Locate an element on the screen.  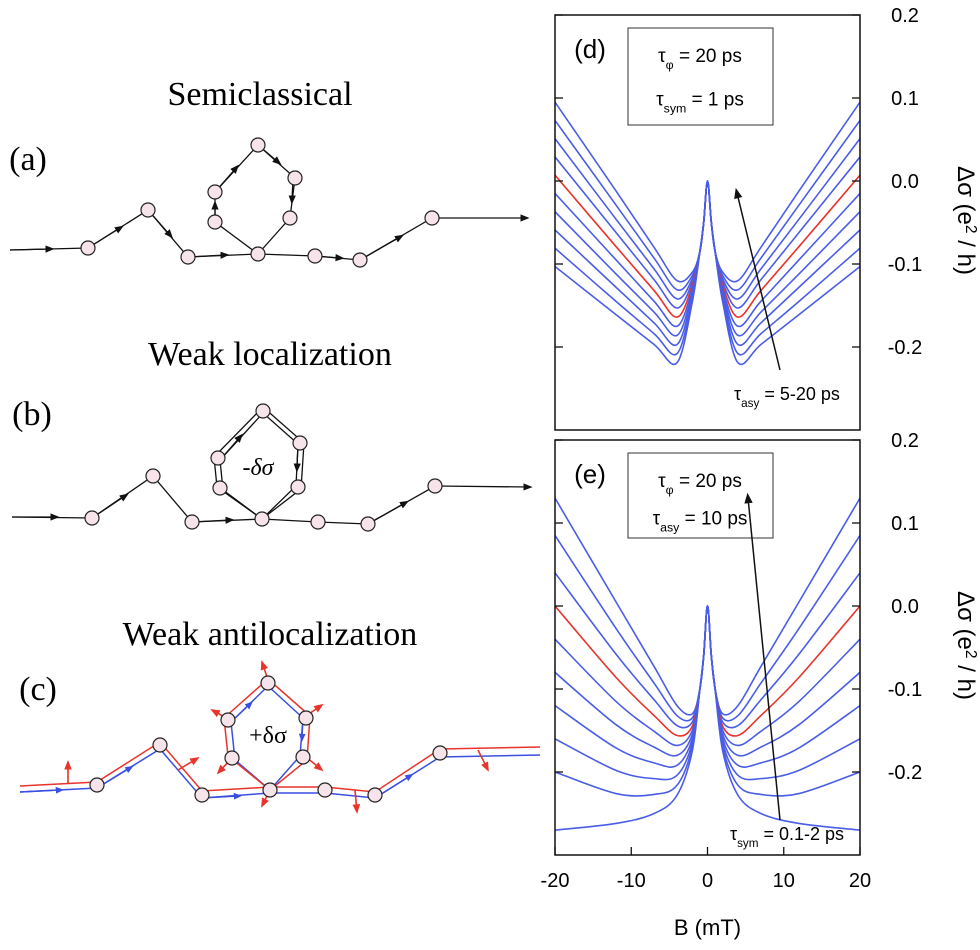
loop-label: +δσ is located at coordinates (268, 736).